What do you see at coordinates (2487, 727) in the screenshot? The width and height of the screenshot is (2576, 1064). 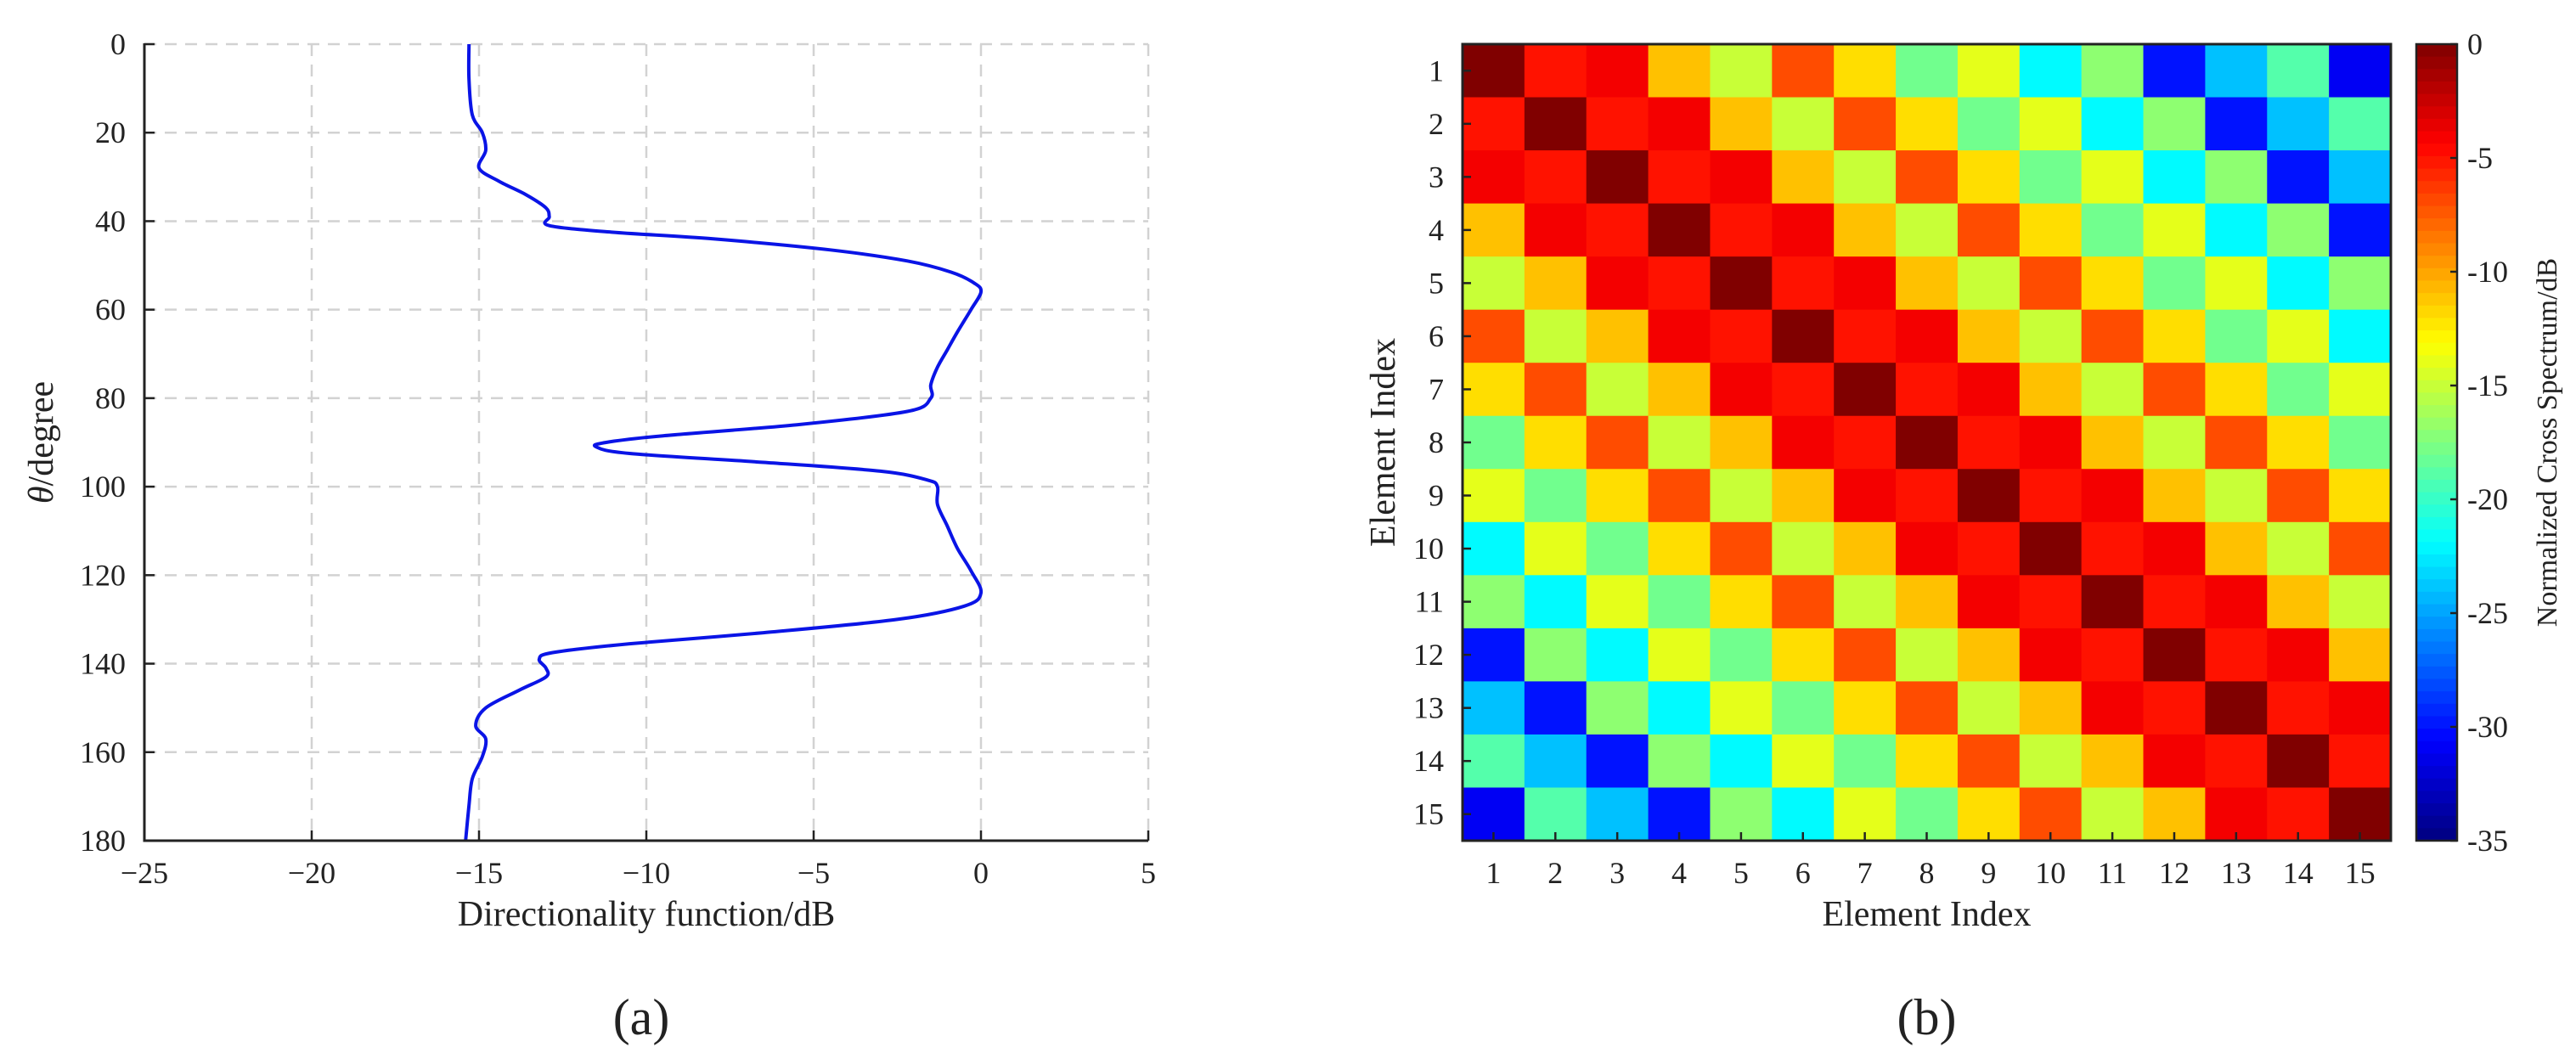 I see `colorbar-tick-label: -30` at bounding box center [2487, 727].